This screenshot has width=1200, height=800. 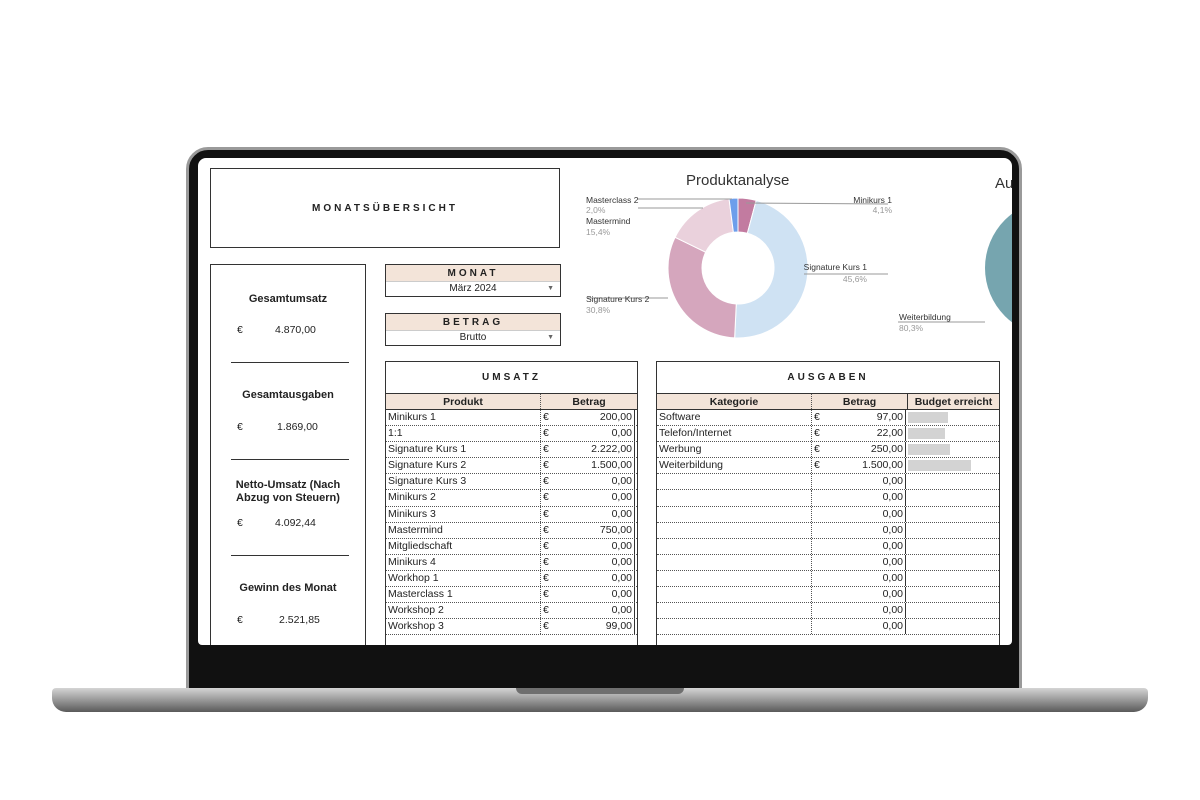 I want to click on cell-amount: 22,00, so click(x=865, y=434).